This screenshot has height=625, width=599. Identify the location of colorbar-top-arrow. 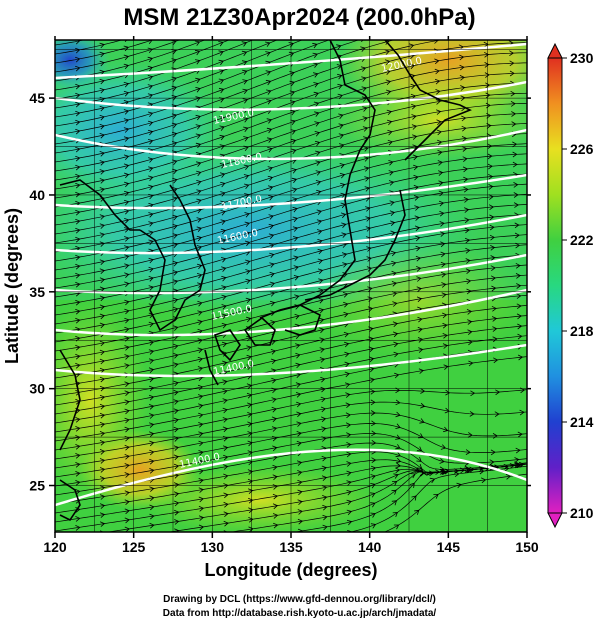
(555, 50).